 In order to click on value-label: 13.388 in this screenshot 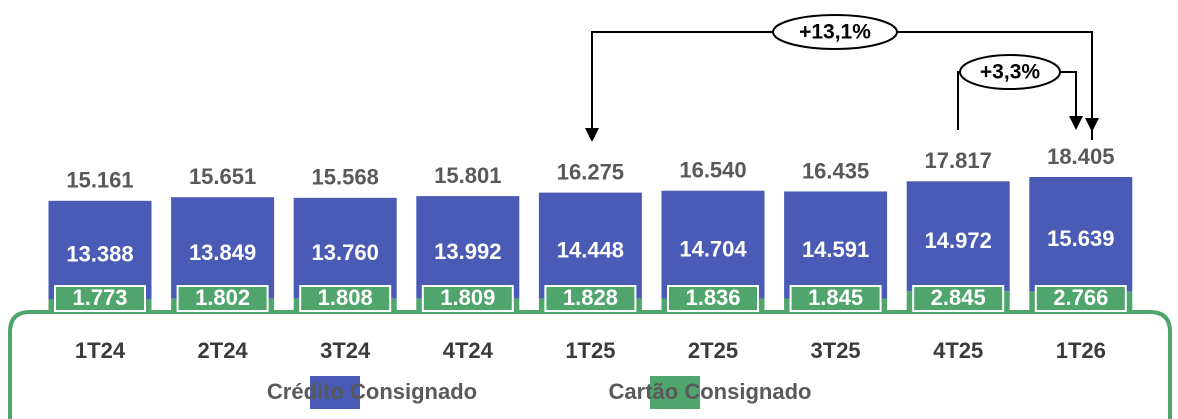, I will do `click(99, 254)`.